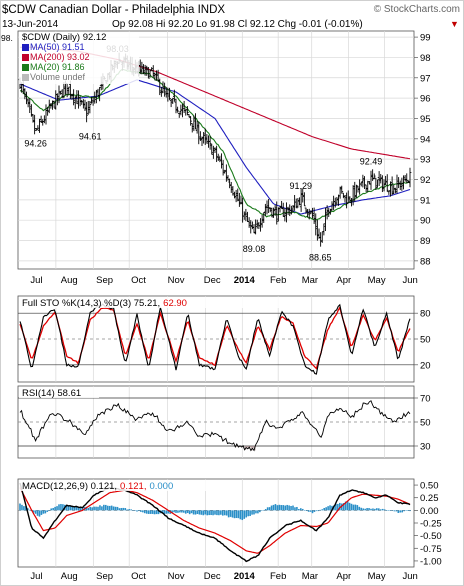 This screenshot has height=586, width=464. Describe the element at coordinates (69, 486) in the screenshot. I see `macd-title-line: MACD(12,26,9) 0.121,` at that location.